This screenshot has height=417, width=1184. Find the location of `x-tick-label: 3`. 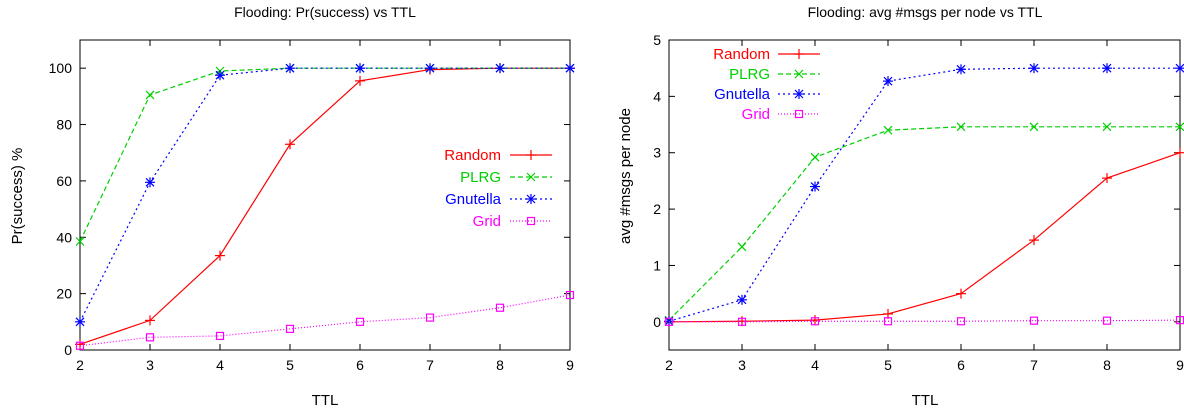

x-tick-label: 3 is located at coordinates (150, 365).